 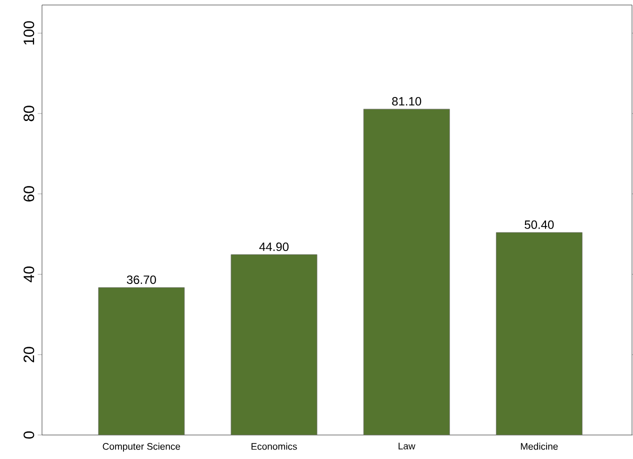 What do you see at coordinates (29, 435) in the screenshot?
I see `y-tick-label: 0` at bounding box center [29, 435].